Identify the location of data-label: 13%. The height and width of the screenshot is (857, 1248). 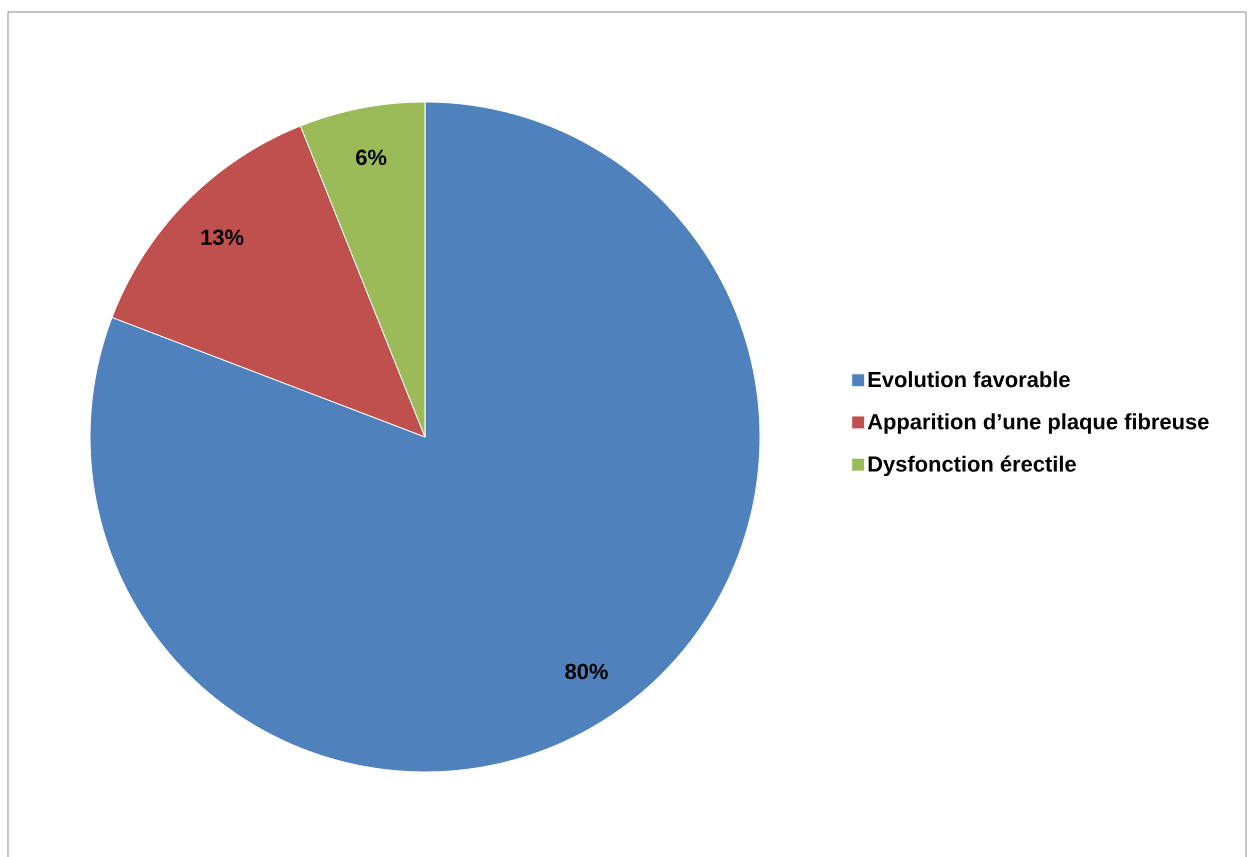
(222, 237).